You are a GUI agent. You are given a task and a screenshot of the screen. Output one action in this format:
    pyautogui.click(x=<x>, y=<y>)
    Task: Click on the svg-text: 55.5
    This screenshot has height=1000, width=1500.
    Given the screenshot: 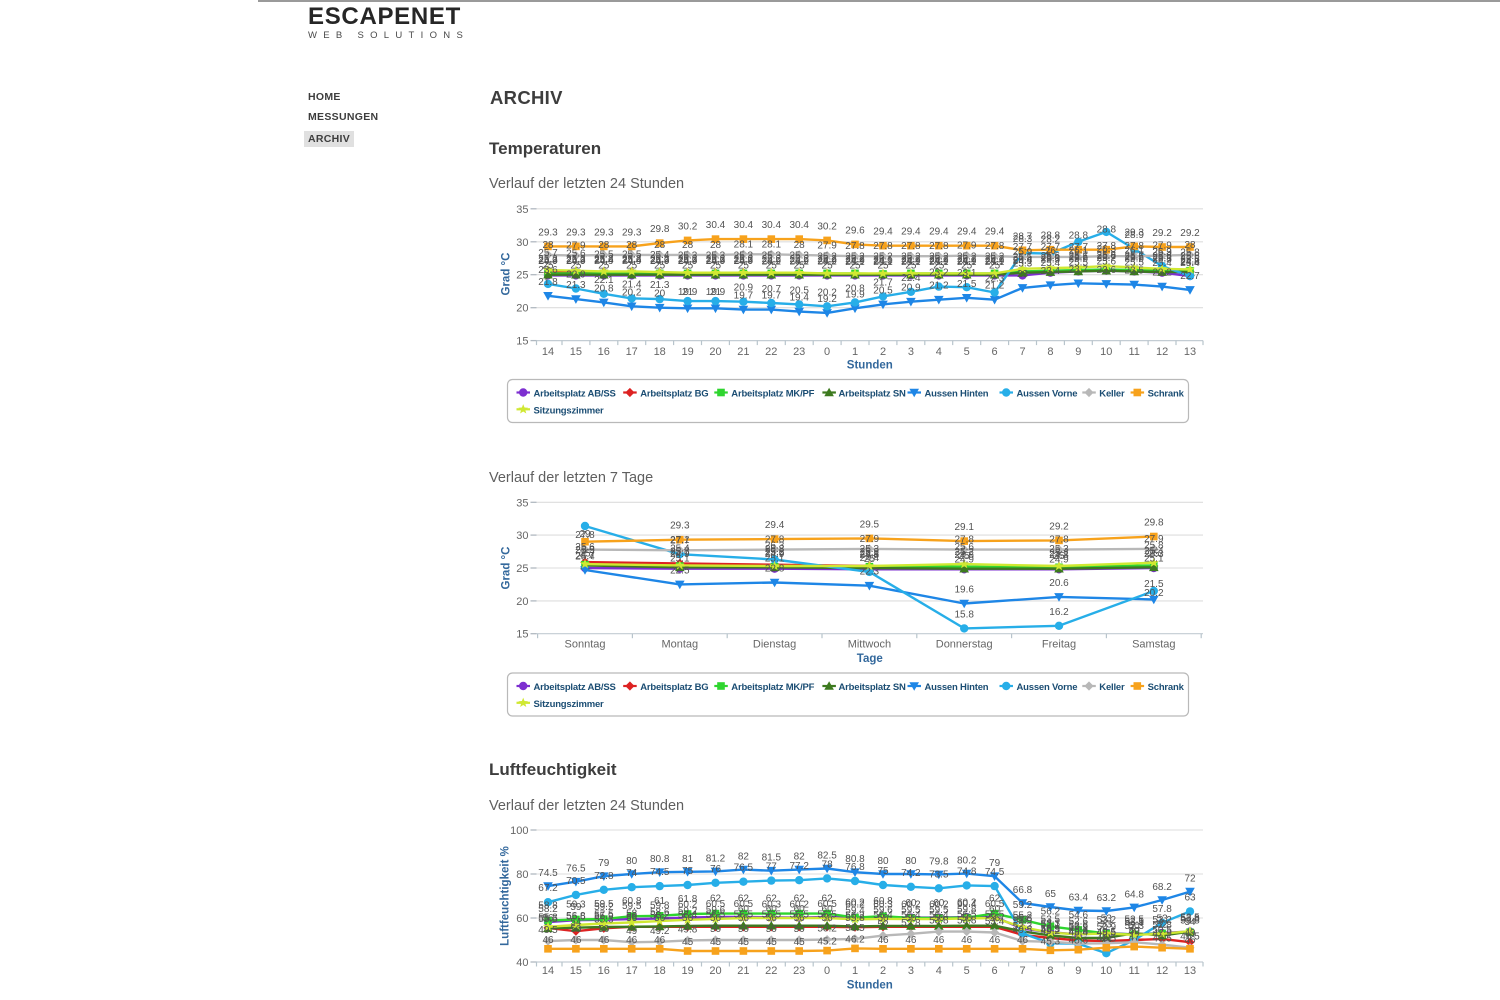 What is the action you would take?
    pyautogui.click(x=548, y=919)
    